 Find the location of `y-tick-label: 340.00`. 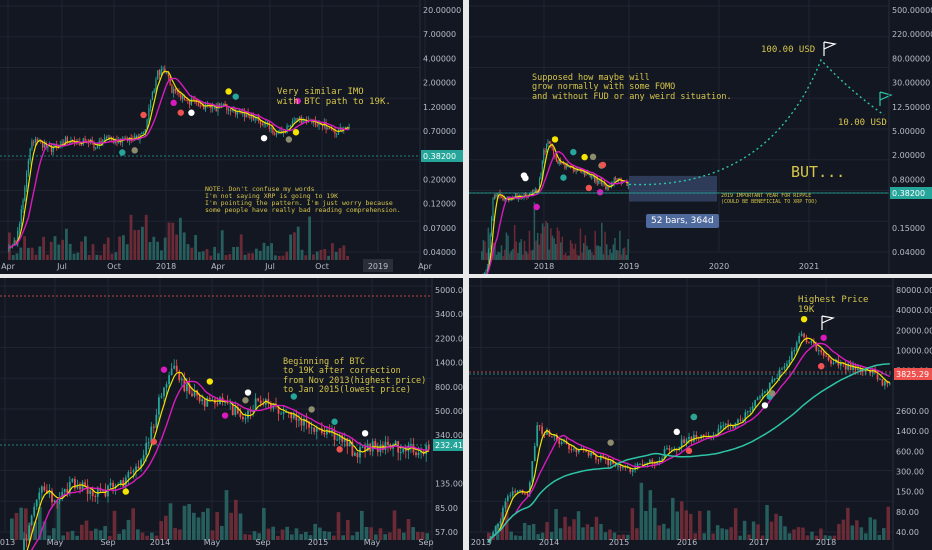

y-tick-label: 340.00 is located at coordinates (449, 435).